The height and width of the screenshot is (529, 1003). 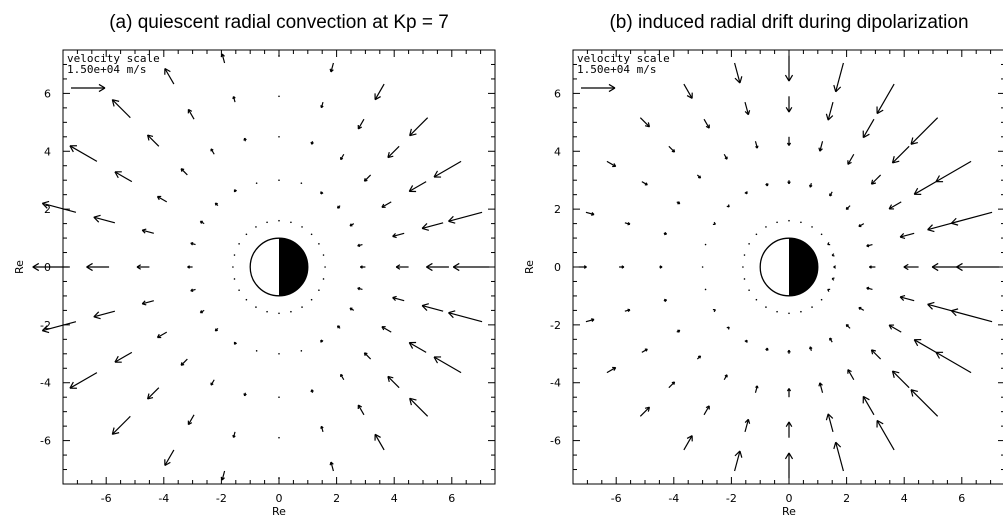 What do you see at coordinates (557, 209) in the screenshot?
I see `y-tick-label: 2` at bounding box center [557, 209].